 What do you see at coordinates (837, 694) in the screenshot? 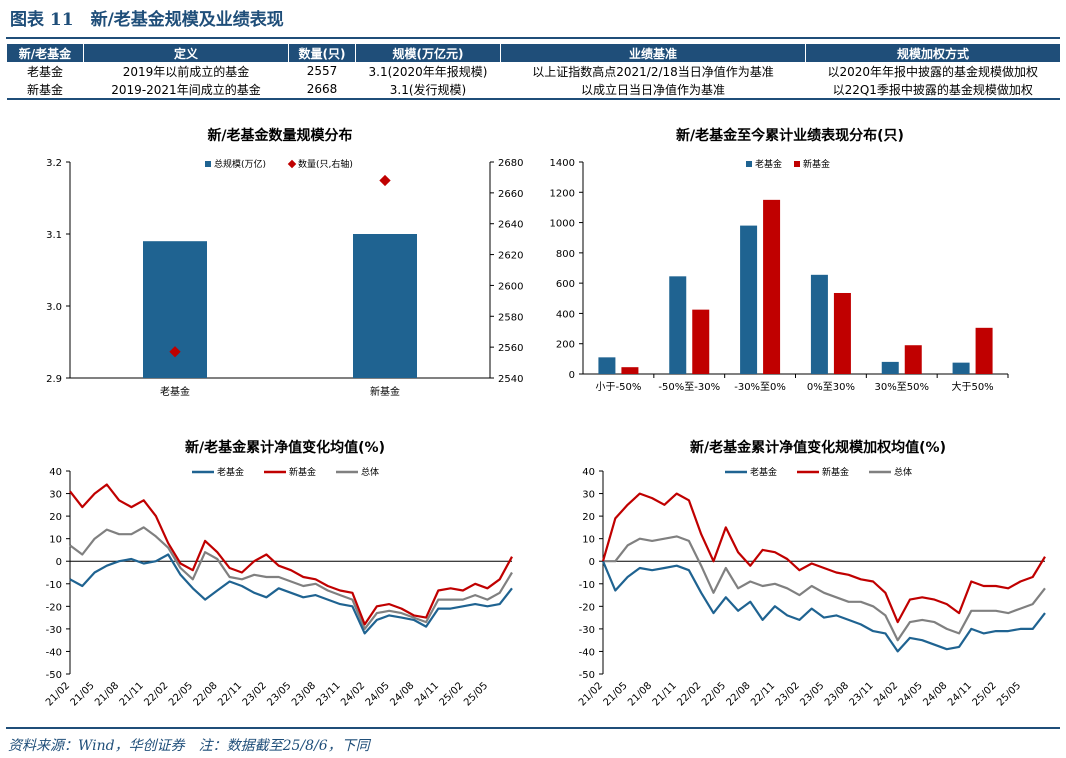
I see `x-tick-label: 23/08` at bounding box center [837, 694].